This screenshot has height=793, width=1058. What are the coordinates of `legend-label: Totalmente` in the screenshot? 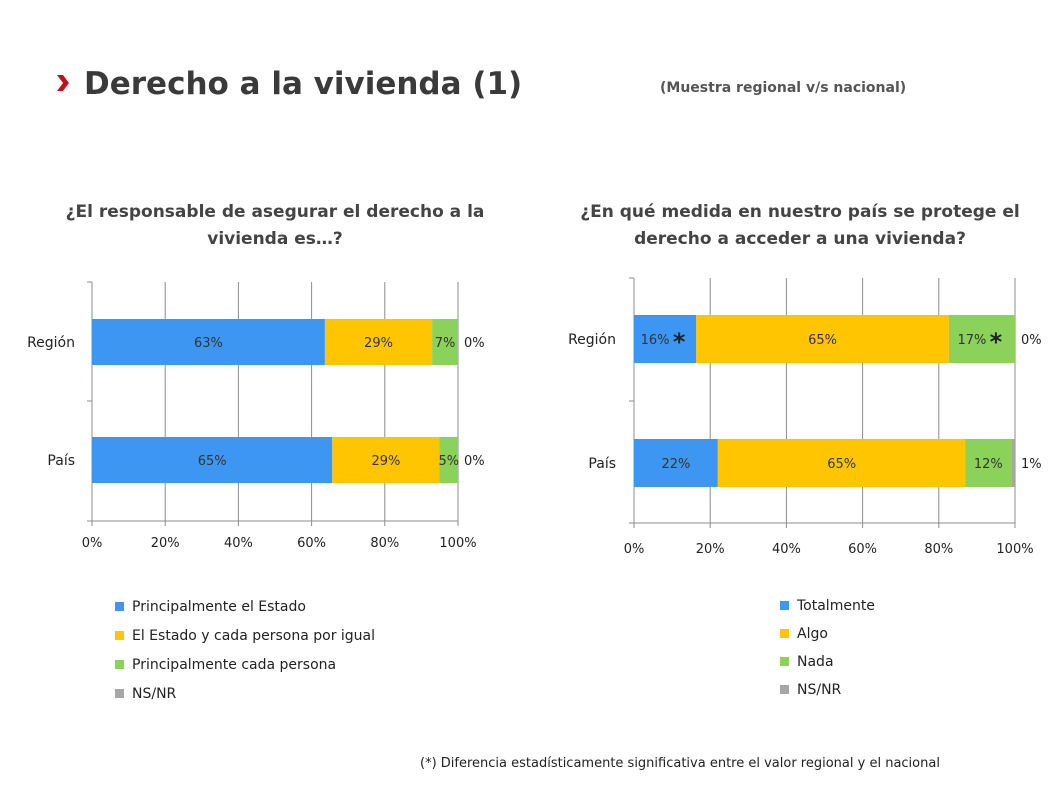 It's located at (835, 606).